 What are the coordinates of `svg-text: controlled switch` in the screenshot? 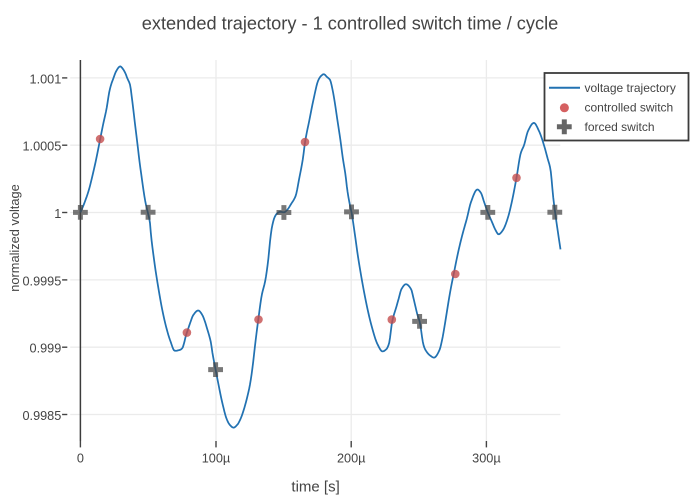 It's located at (629, 108).